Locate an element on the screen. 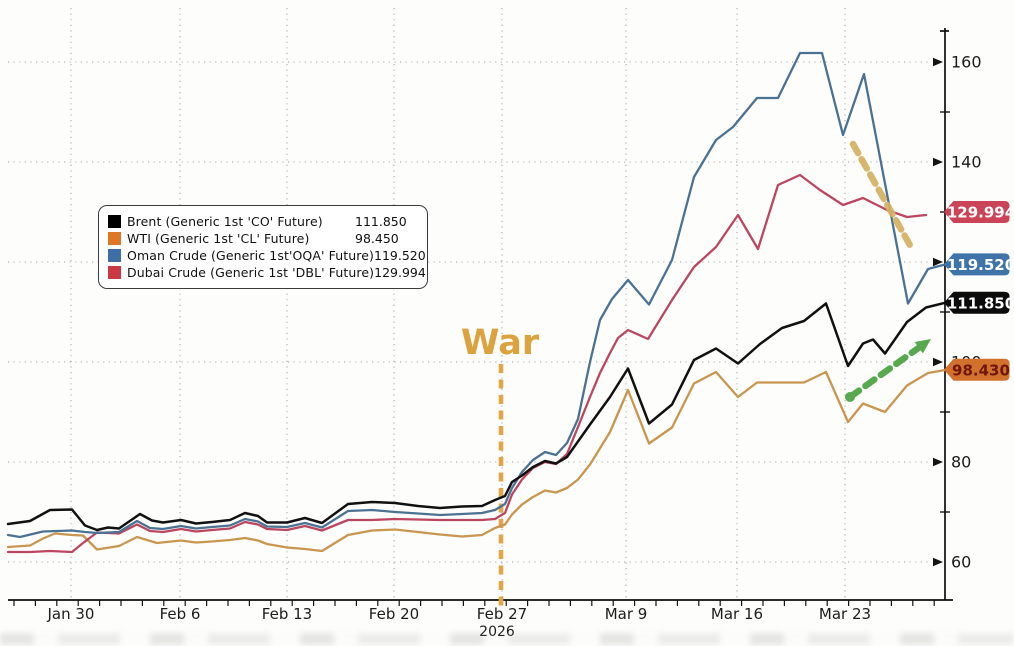  x-axis-label: Mar 16 is located at coordinates (737, 614).